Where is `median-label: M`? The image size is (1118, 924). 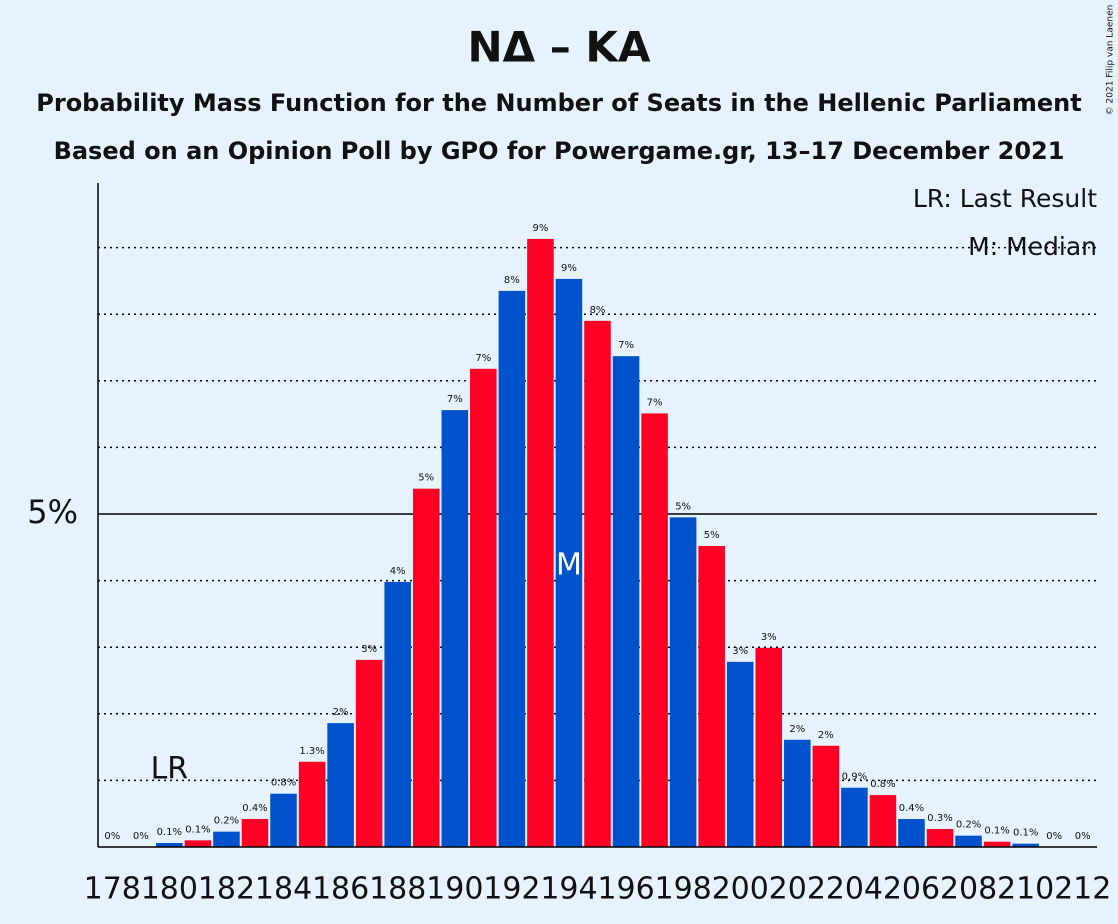 median-label: M is located at coordinates (569, 565).